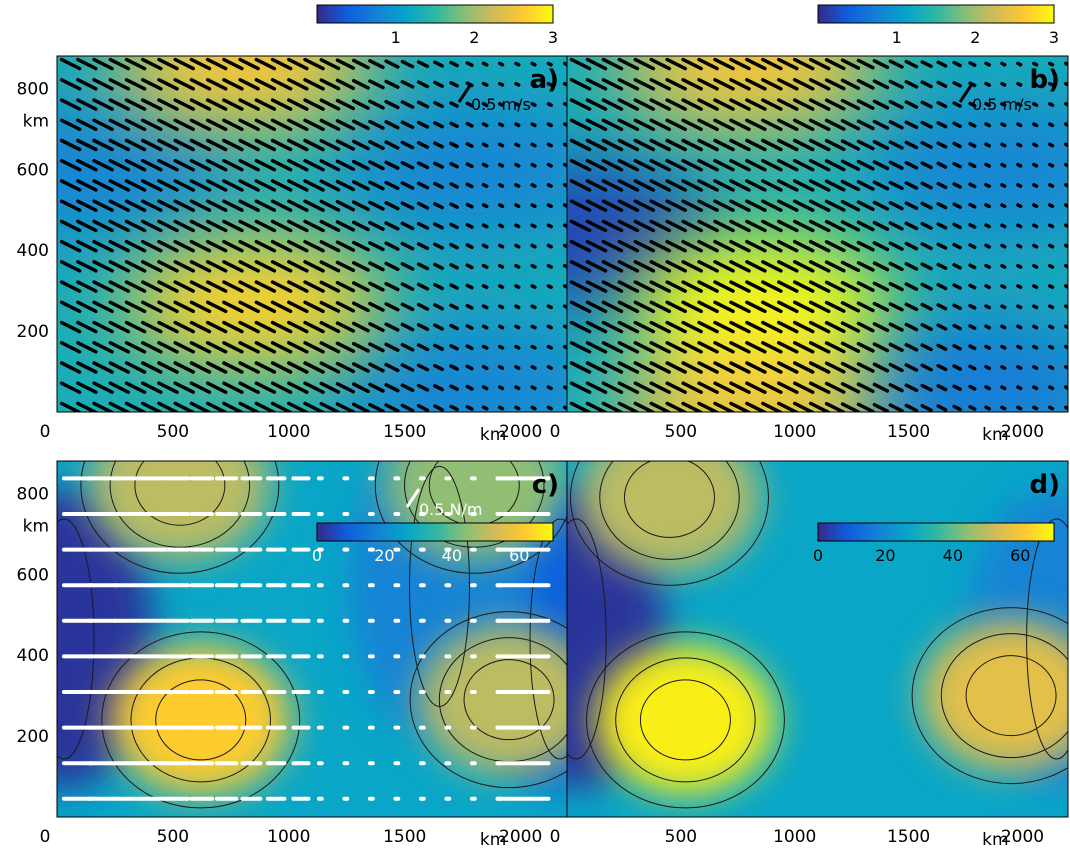 This screenshot has height=851, width=1070. I want to click on x-unit-label: km, so click(493, 435).